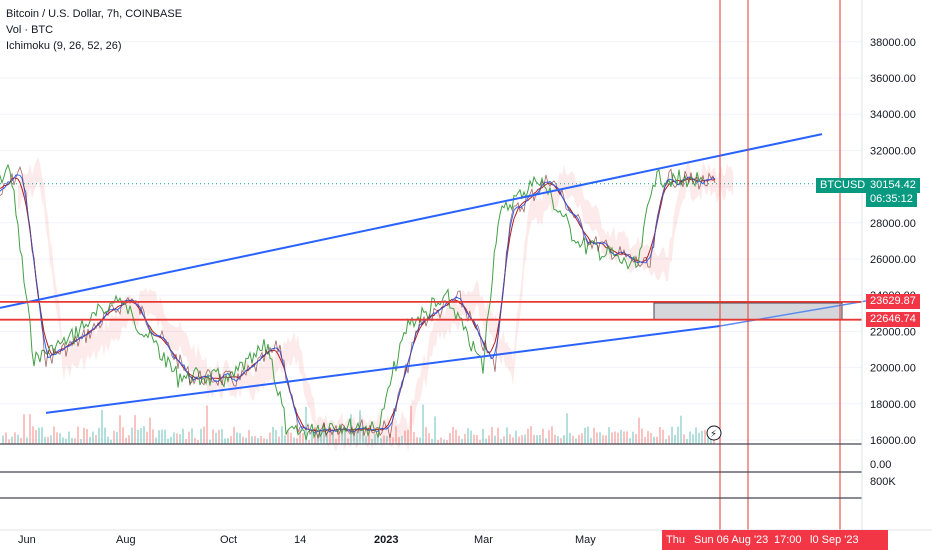 Image resolution: width=932 pixels, height=550 pixels. Describe the element at coordinates (893, 319) in the screenshot. I see `level-tag-lower: 22646.74` at that location.